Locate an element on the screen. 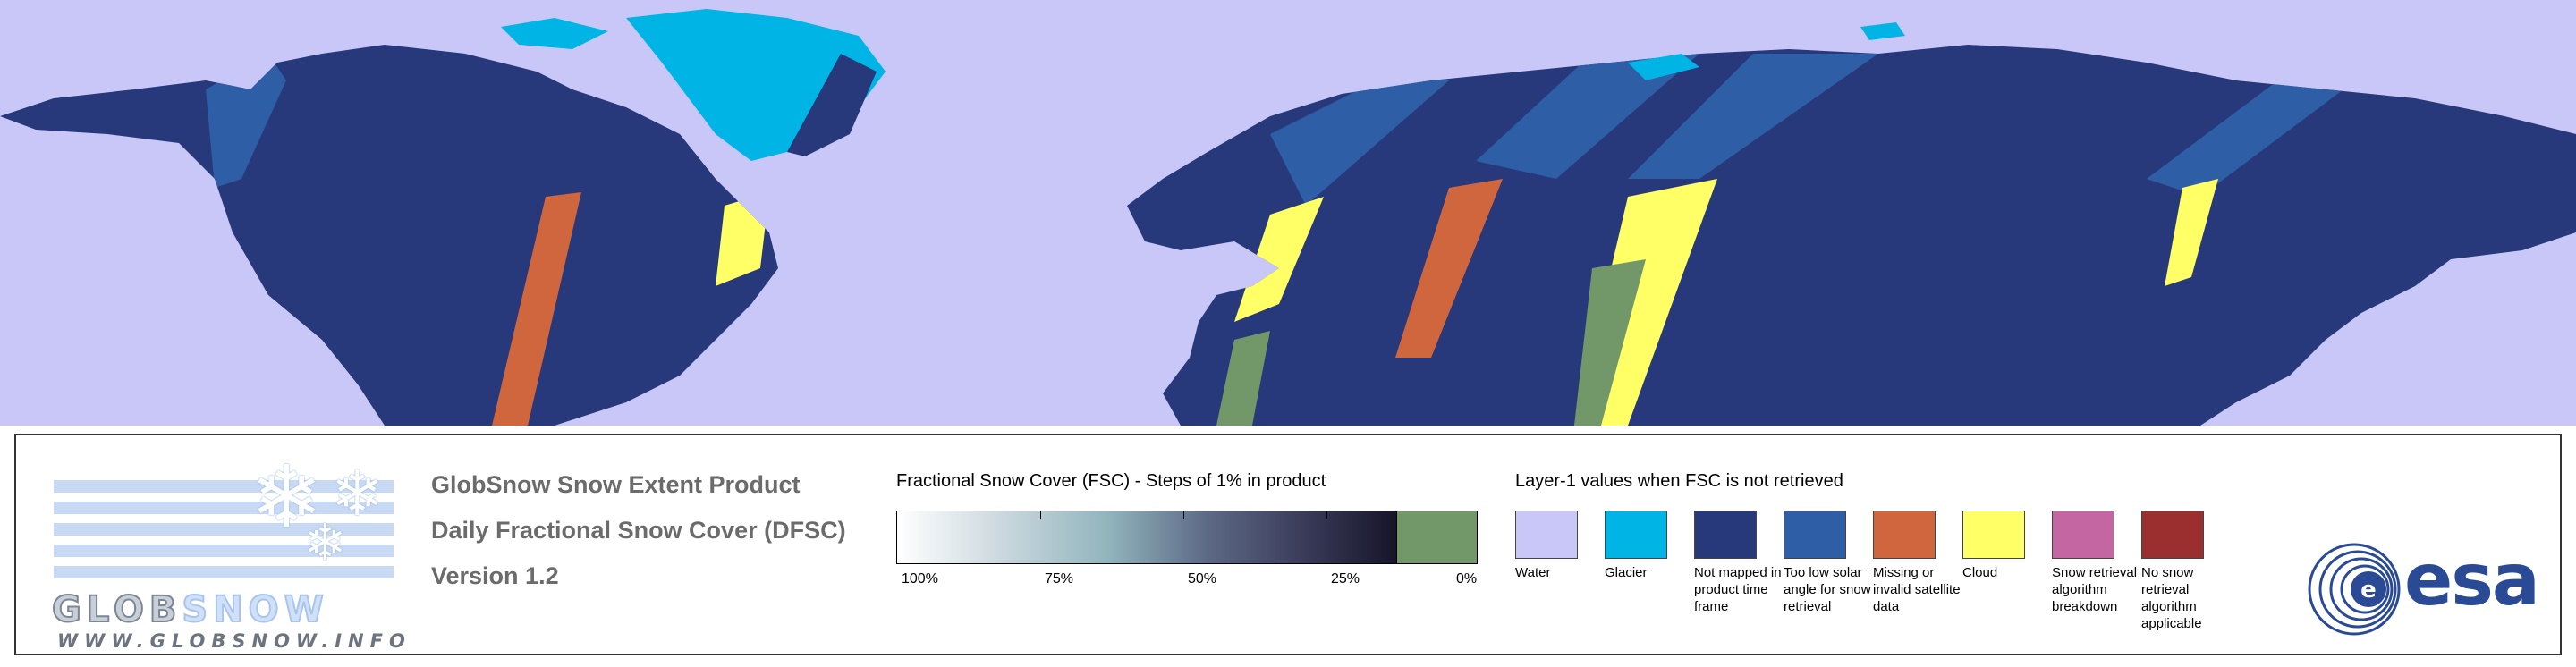  legend-label: Cloud is located at coordinates (1980, 573).